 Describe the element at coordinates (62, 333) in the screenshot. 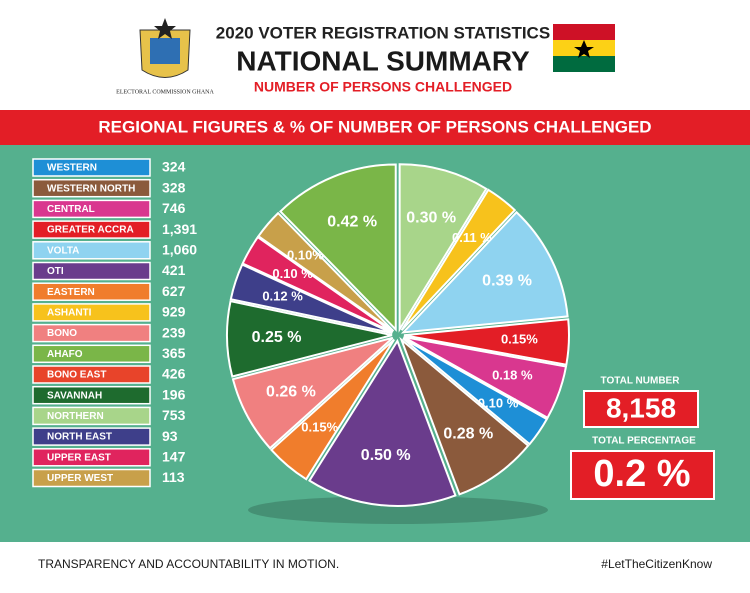

I see `legend-name: BONO` at that location.